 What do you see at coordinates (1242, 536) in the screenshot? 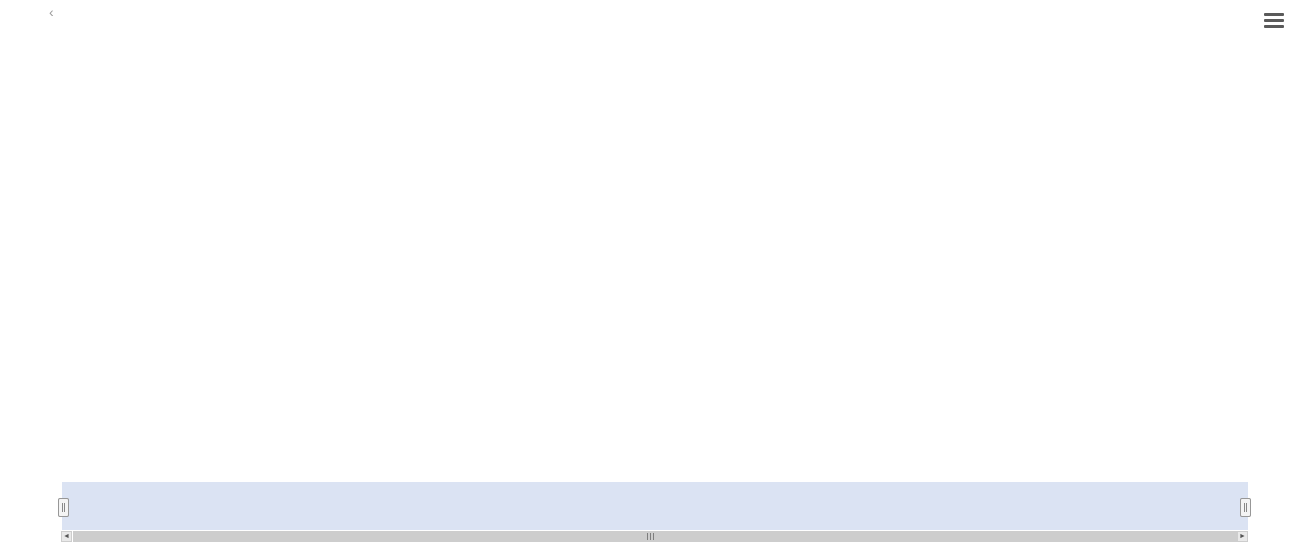
I see `scrollbar-right-arrow: ►` at bounding box center [1242, 536].